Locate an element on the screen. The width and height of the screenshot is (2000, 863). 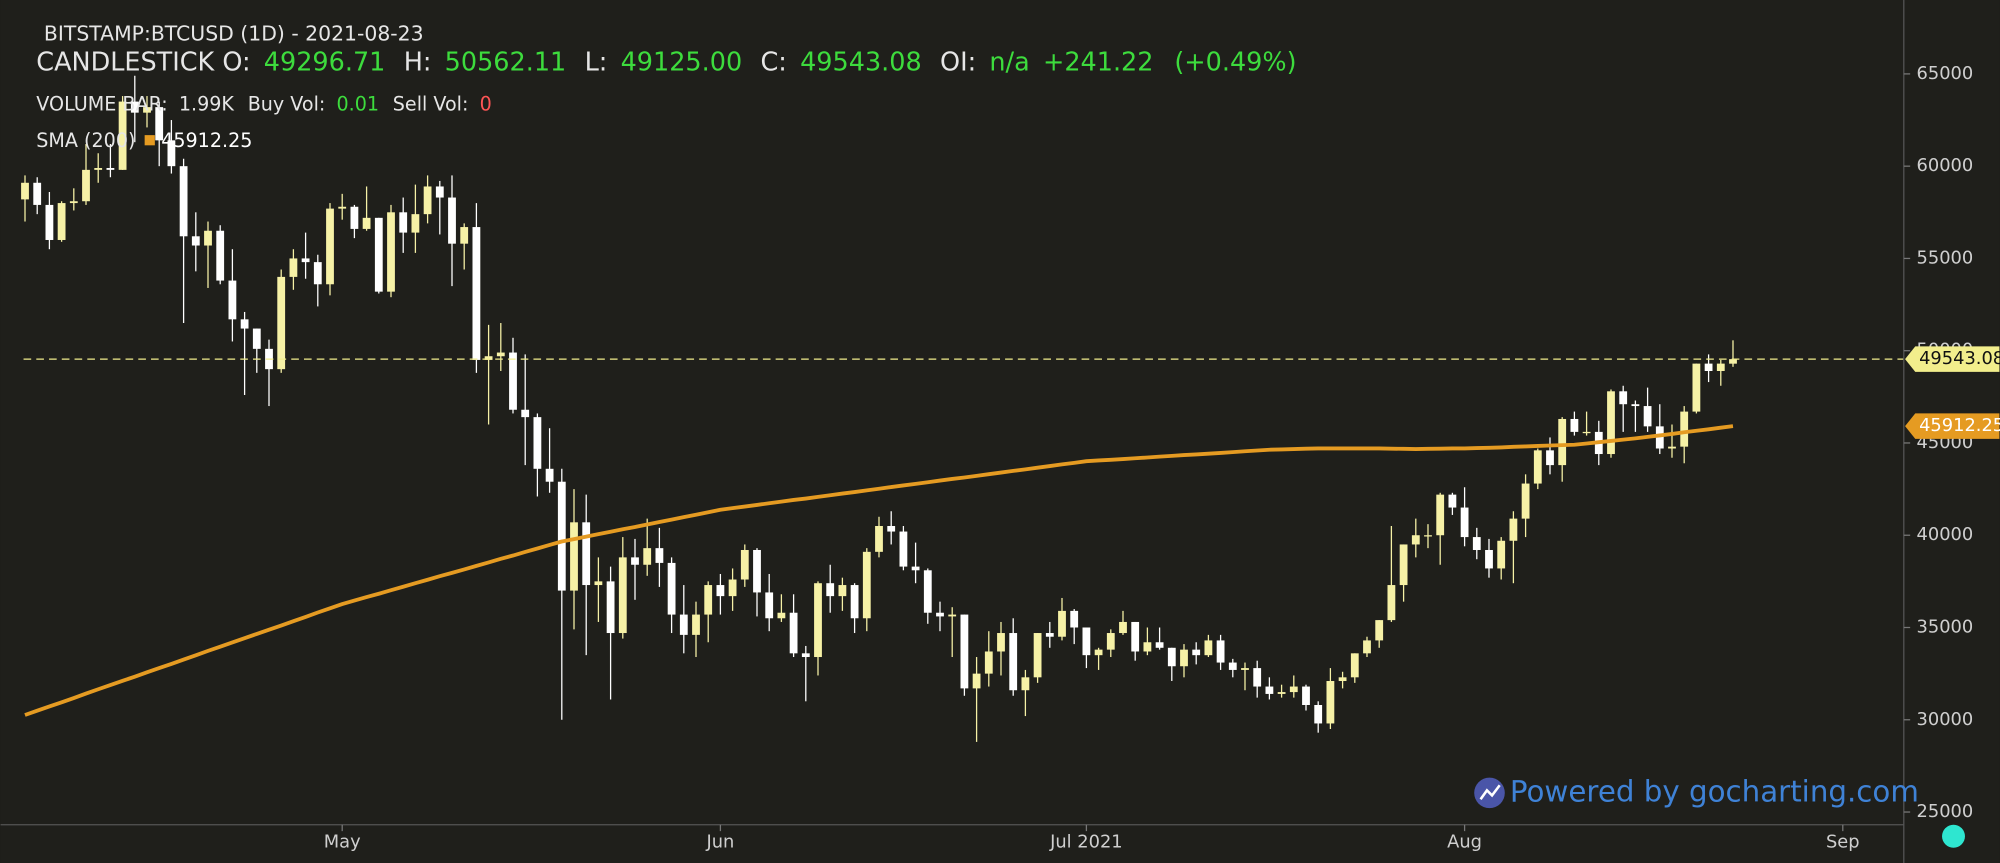
volume-value: 1.99K is located at coordinates (207, 103).